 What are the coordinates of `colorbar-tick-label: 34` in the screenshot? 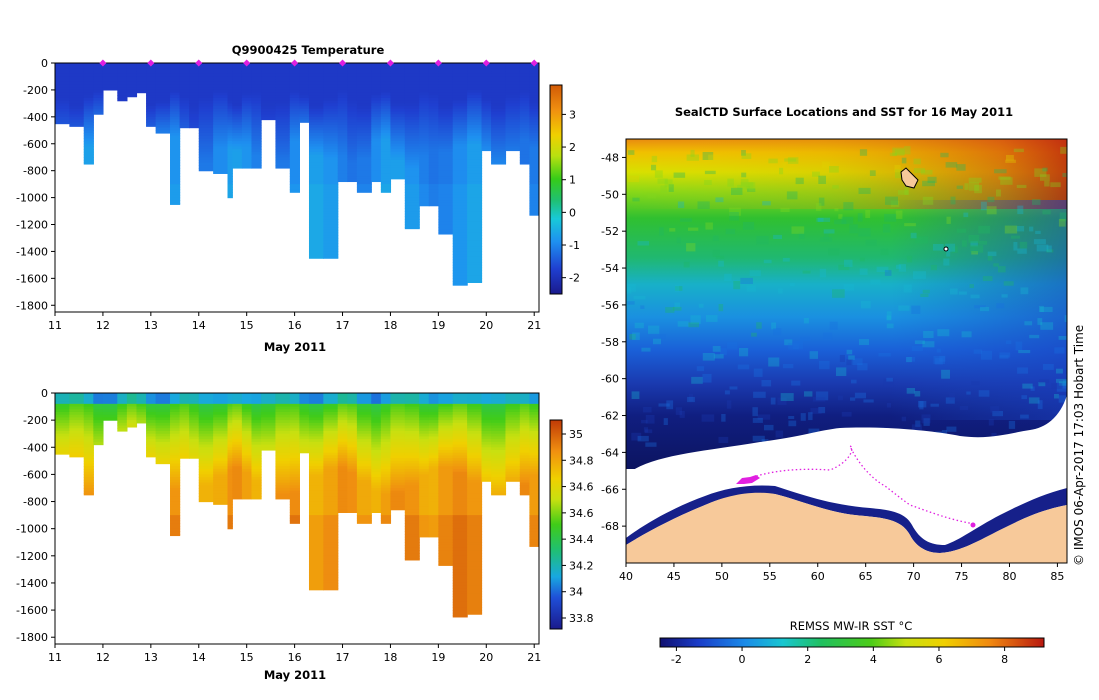 It's located at (576, 592).